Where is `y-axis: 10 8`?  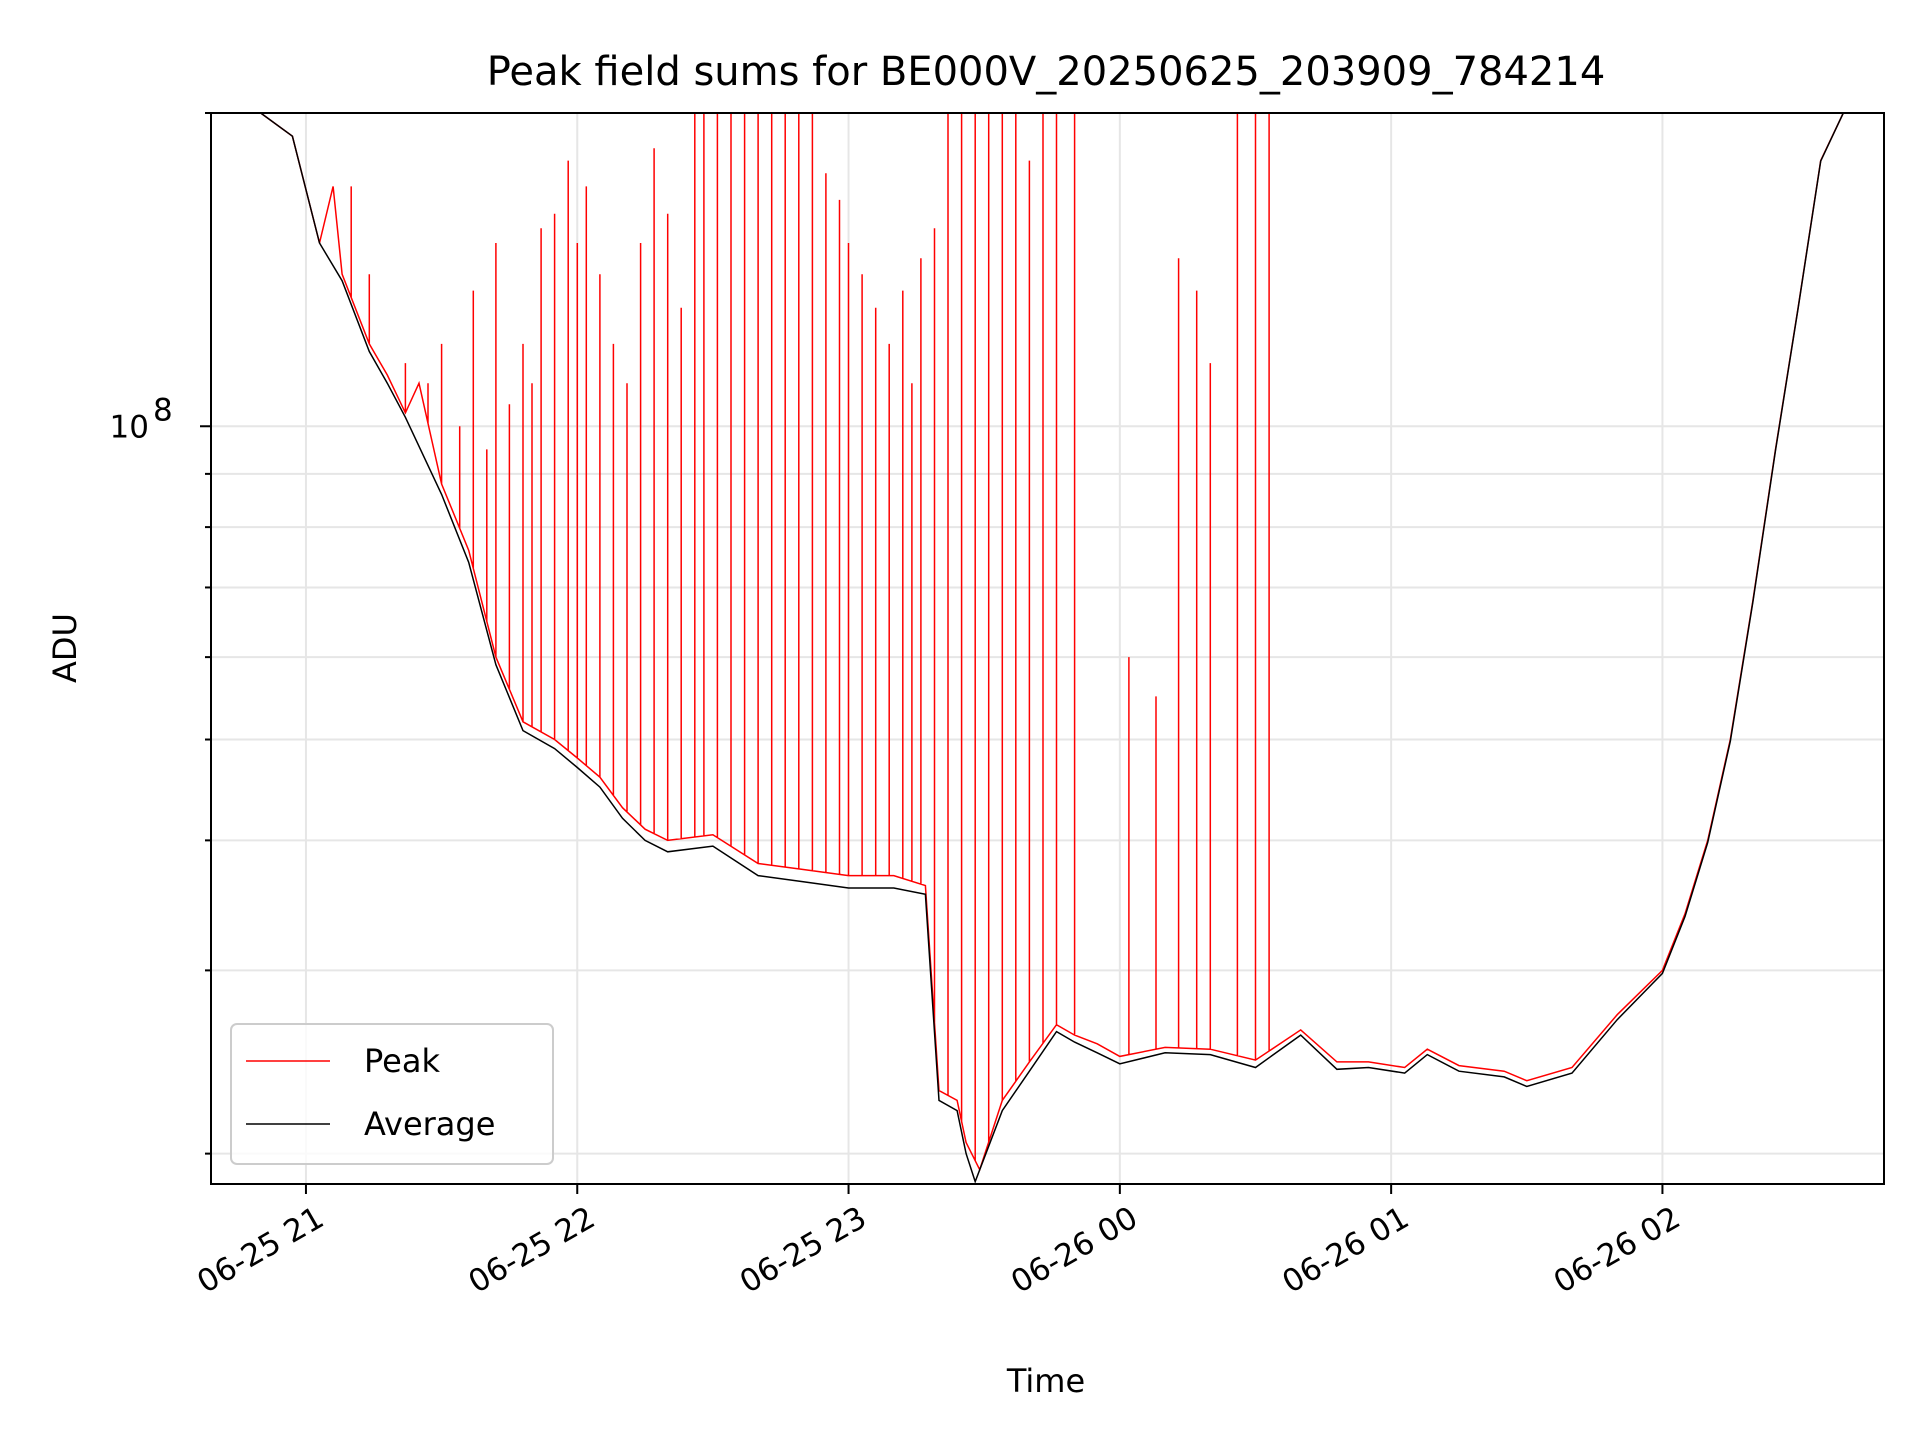
y-axis: 10 8 is located at coordinates (160, 633).